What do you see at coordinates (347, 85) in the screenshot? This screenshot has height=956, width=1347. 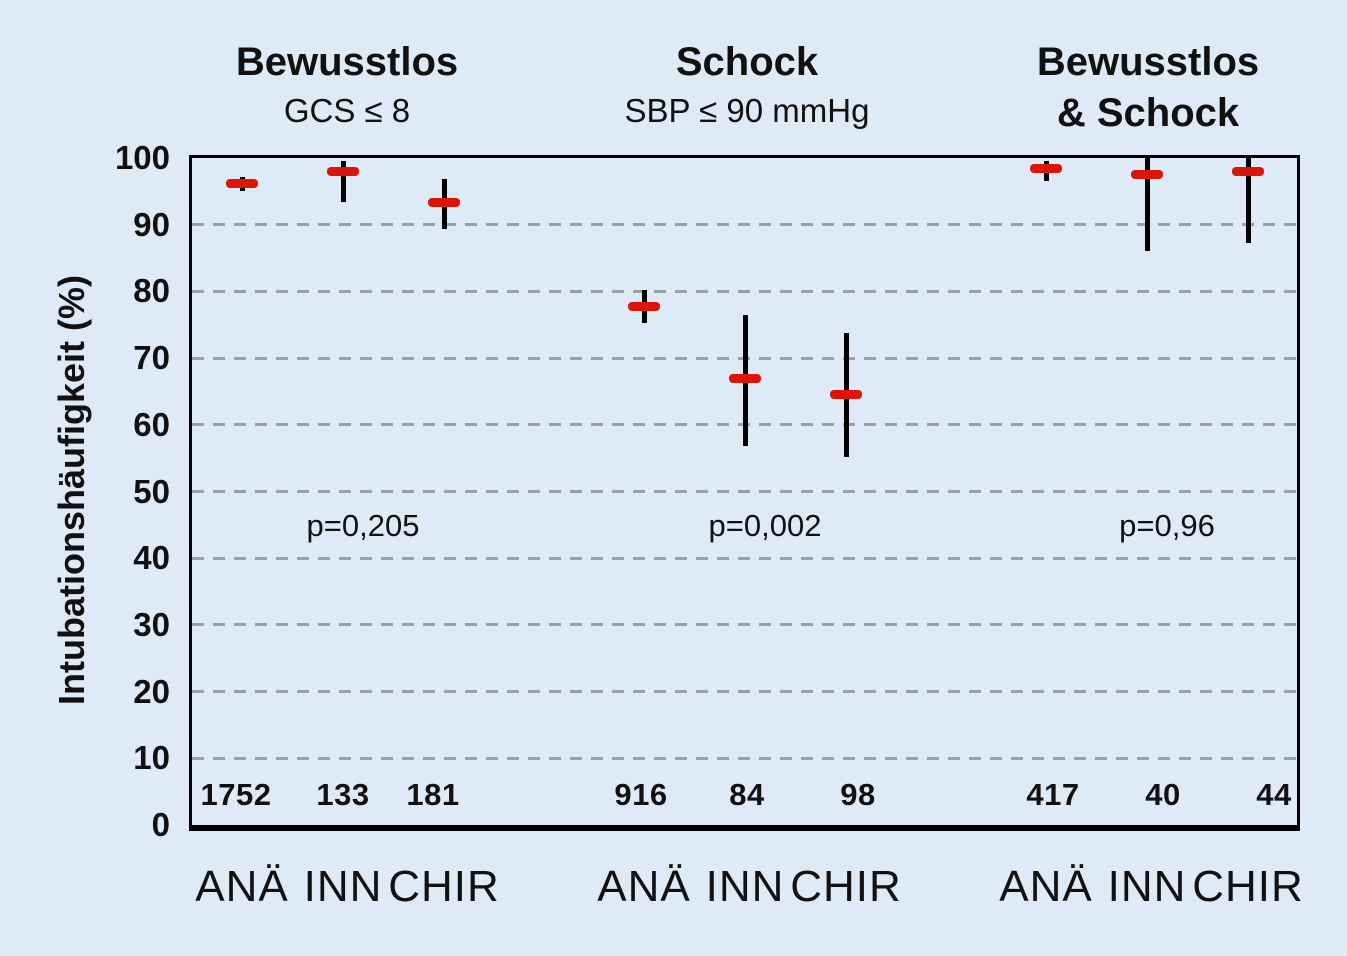 I see `group-title: Bewusstlos GCS ≤ 8` at bounding box center [347, 85].